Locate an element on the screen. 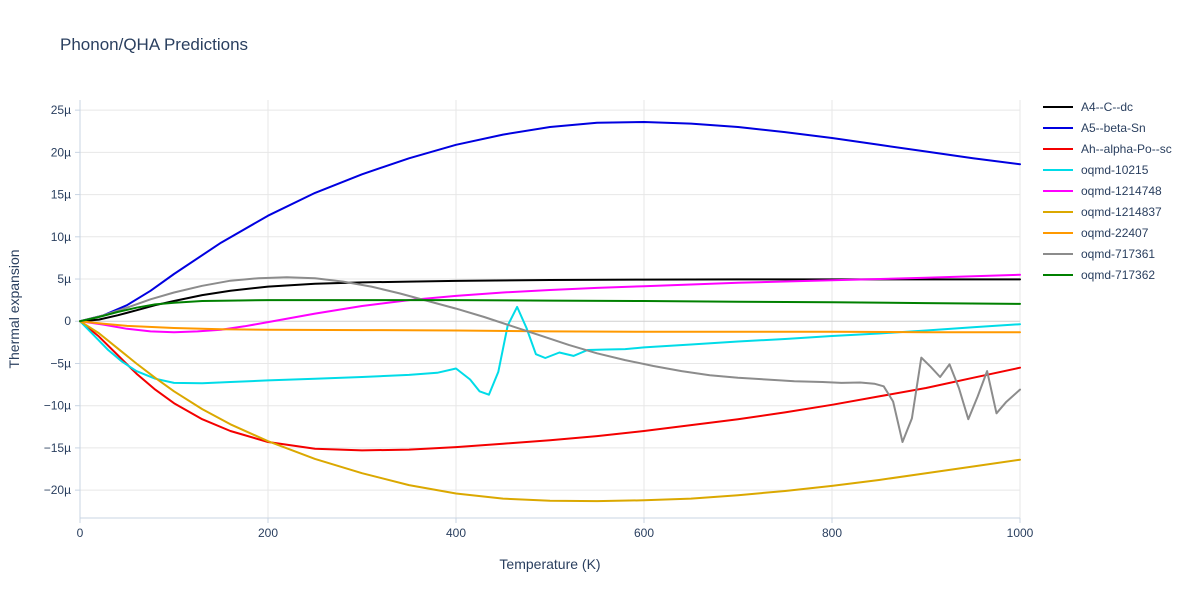 Image resolution: width=1200 pixels, height=600 pixels. x-tick-label: 400 is located at coordinates (456, 533).